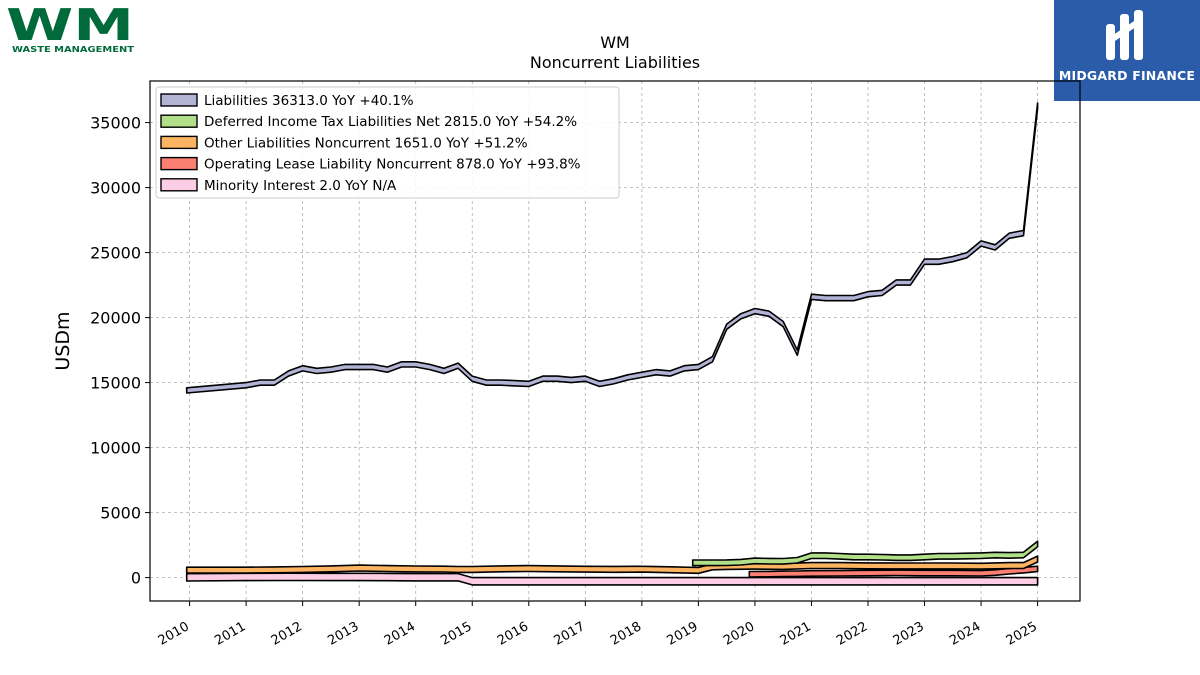 Image resolution: width=1200 pixels, height=675 pixels. What do you see at coordinates (174, 634) in the screenshot?
I see `x-tick-label: 2010` at bounding box center [174, 634].